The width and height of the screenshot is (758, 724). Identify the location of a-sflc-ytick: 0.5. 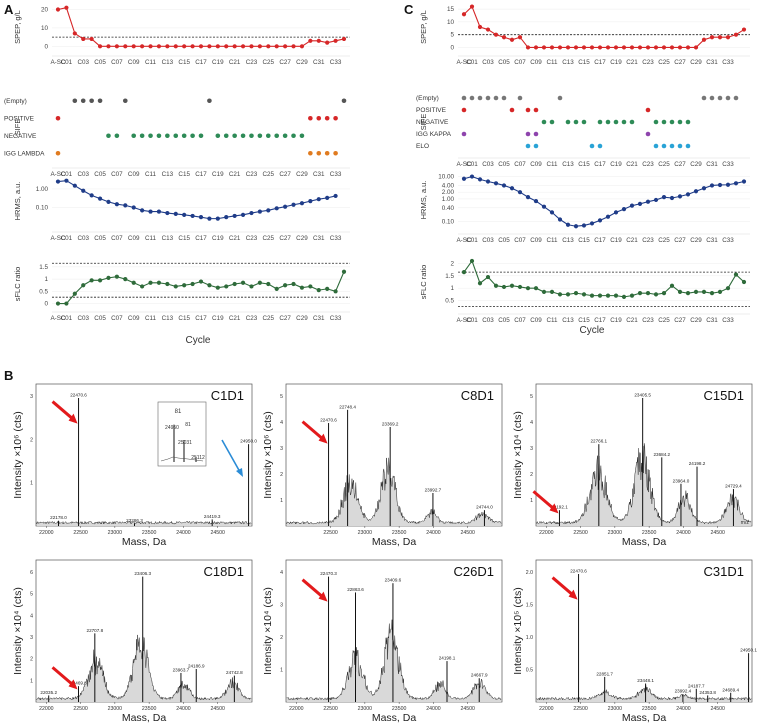
(43, 291).